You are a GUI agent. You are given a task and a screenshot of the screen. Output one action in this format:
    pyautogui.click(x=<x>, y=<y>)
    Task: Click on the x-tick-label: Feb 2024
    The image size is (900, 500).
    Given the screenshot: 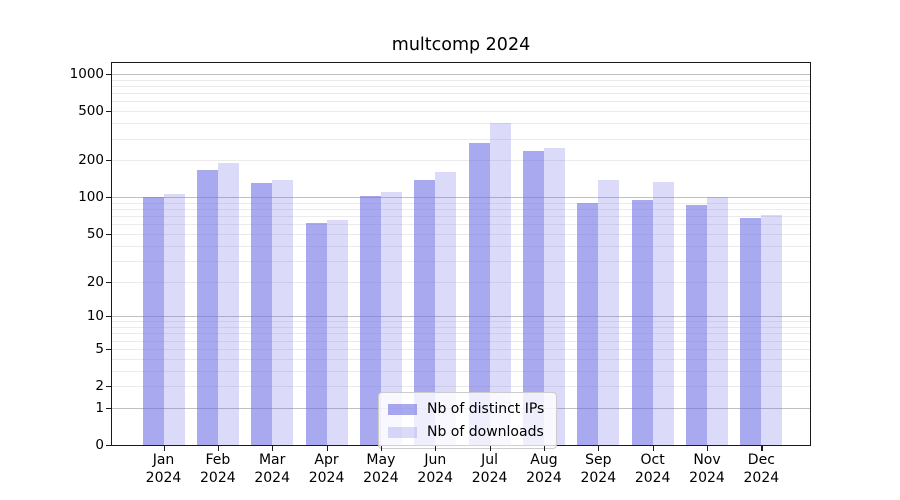 What is the action you would take?
    pyautogui.click(x=218, y=469)
    